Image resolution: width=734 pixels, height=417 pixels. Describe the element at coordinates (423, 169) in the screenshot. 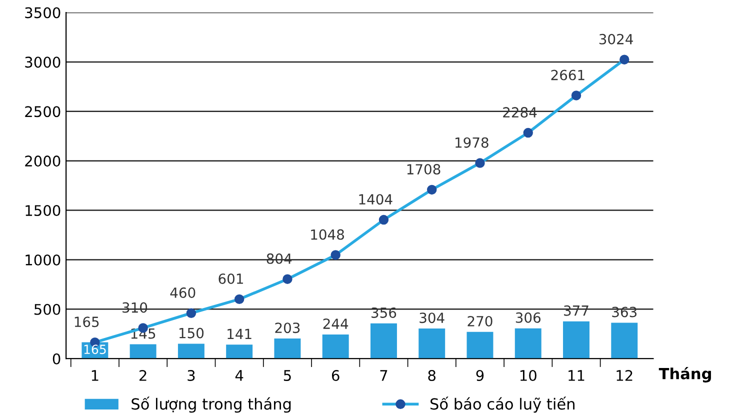

I see `data-label: 1708` at that location.